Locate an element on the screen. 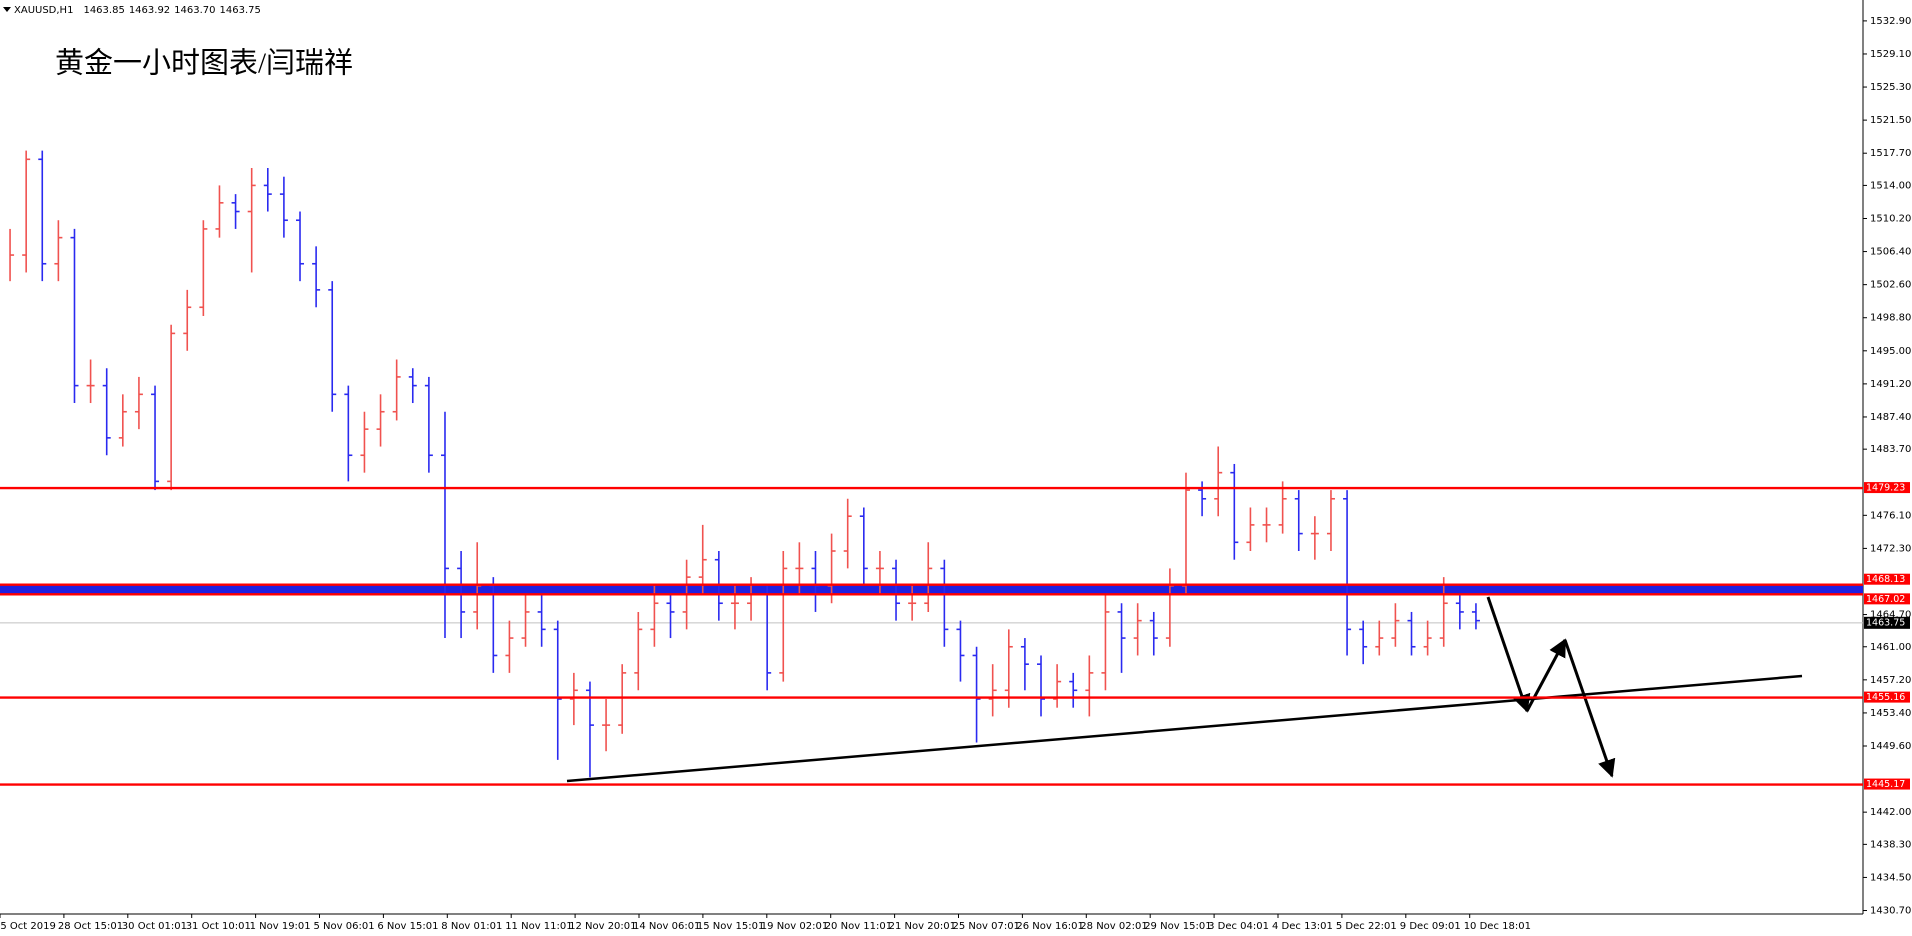 This screenshot has width=1912, height=936. y-tick-label: 1491.20 is located at coordinates (1890, 384).